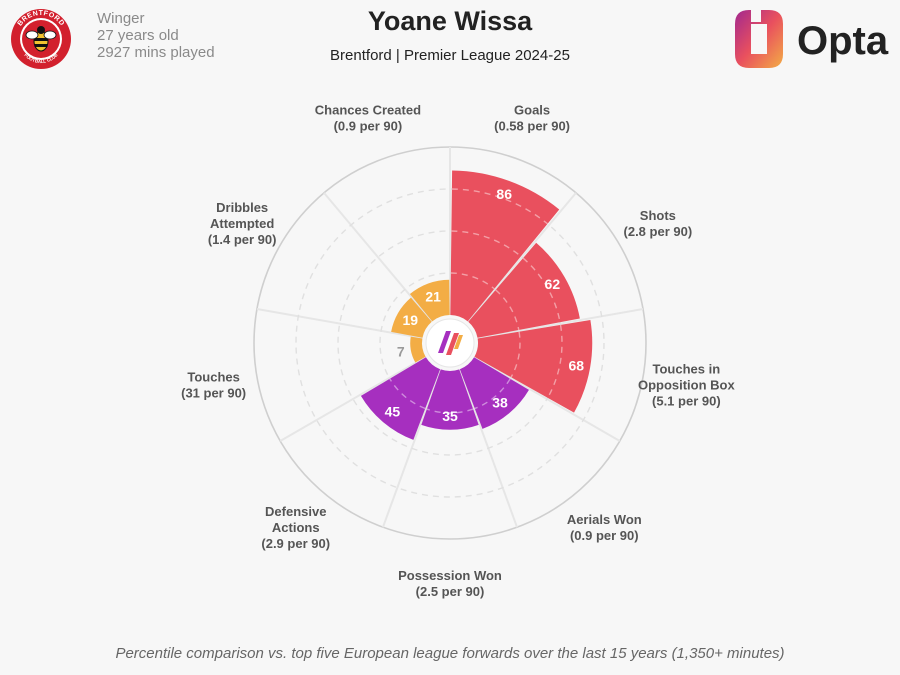  What do you see at coordinates (500, 403) in the screenshot?
I see `radar-value-label: 38` at bounding box center [500, 403].